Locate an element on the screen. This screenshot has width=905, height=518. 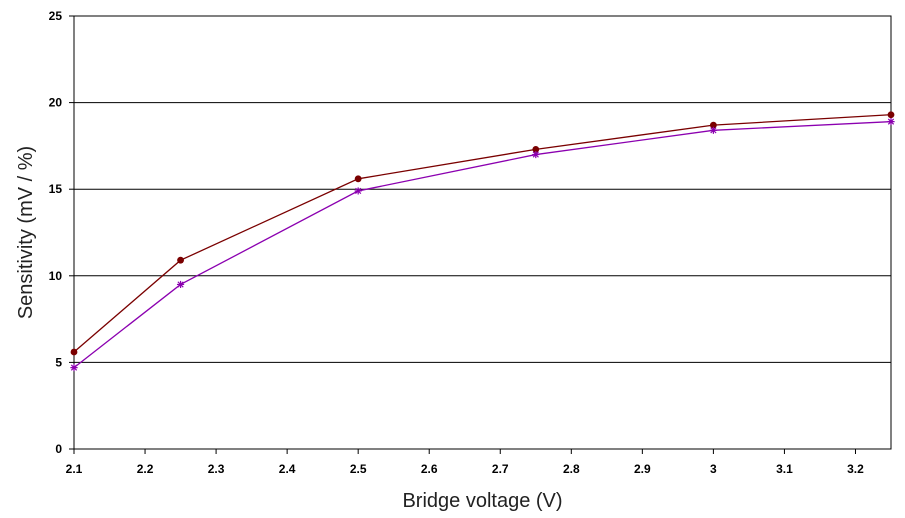
x-tick-label: 3.1 is located at coordinates (784, 469).